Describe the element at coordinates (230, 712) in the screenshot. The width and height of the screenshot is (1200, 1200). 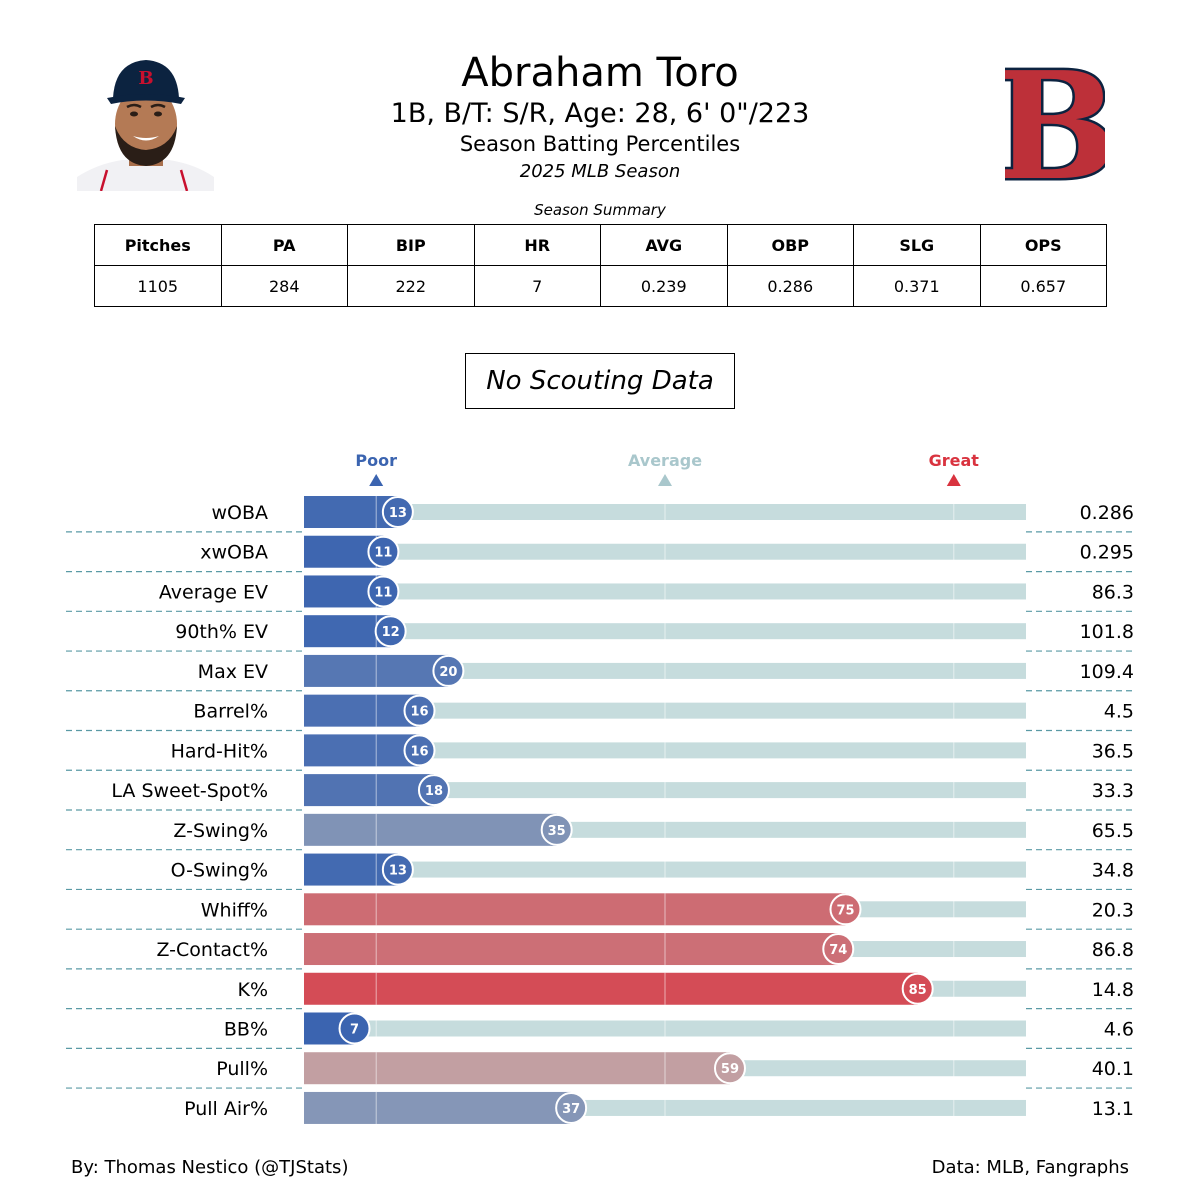
I see `stat-label: Barrel%` at that location.